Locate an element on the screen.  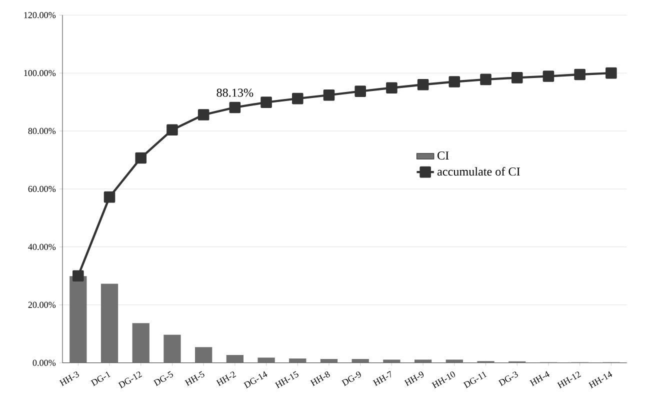
y-tick-label: 120.00% is located at coordinates (40, 15).